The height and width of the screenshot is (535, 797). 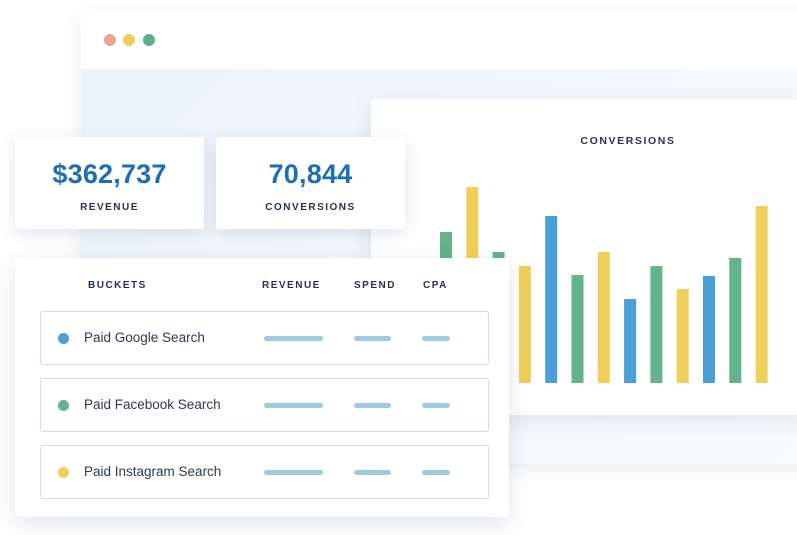 I want to click on window-close-button, so click(x=110, y=40).